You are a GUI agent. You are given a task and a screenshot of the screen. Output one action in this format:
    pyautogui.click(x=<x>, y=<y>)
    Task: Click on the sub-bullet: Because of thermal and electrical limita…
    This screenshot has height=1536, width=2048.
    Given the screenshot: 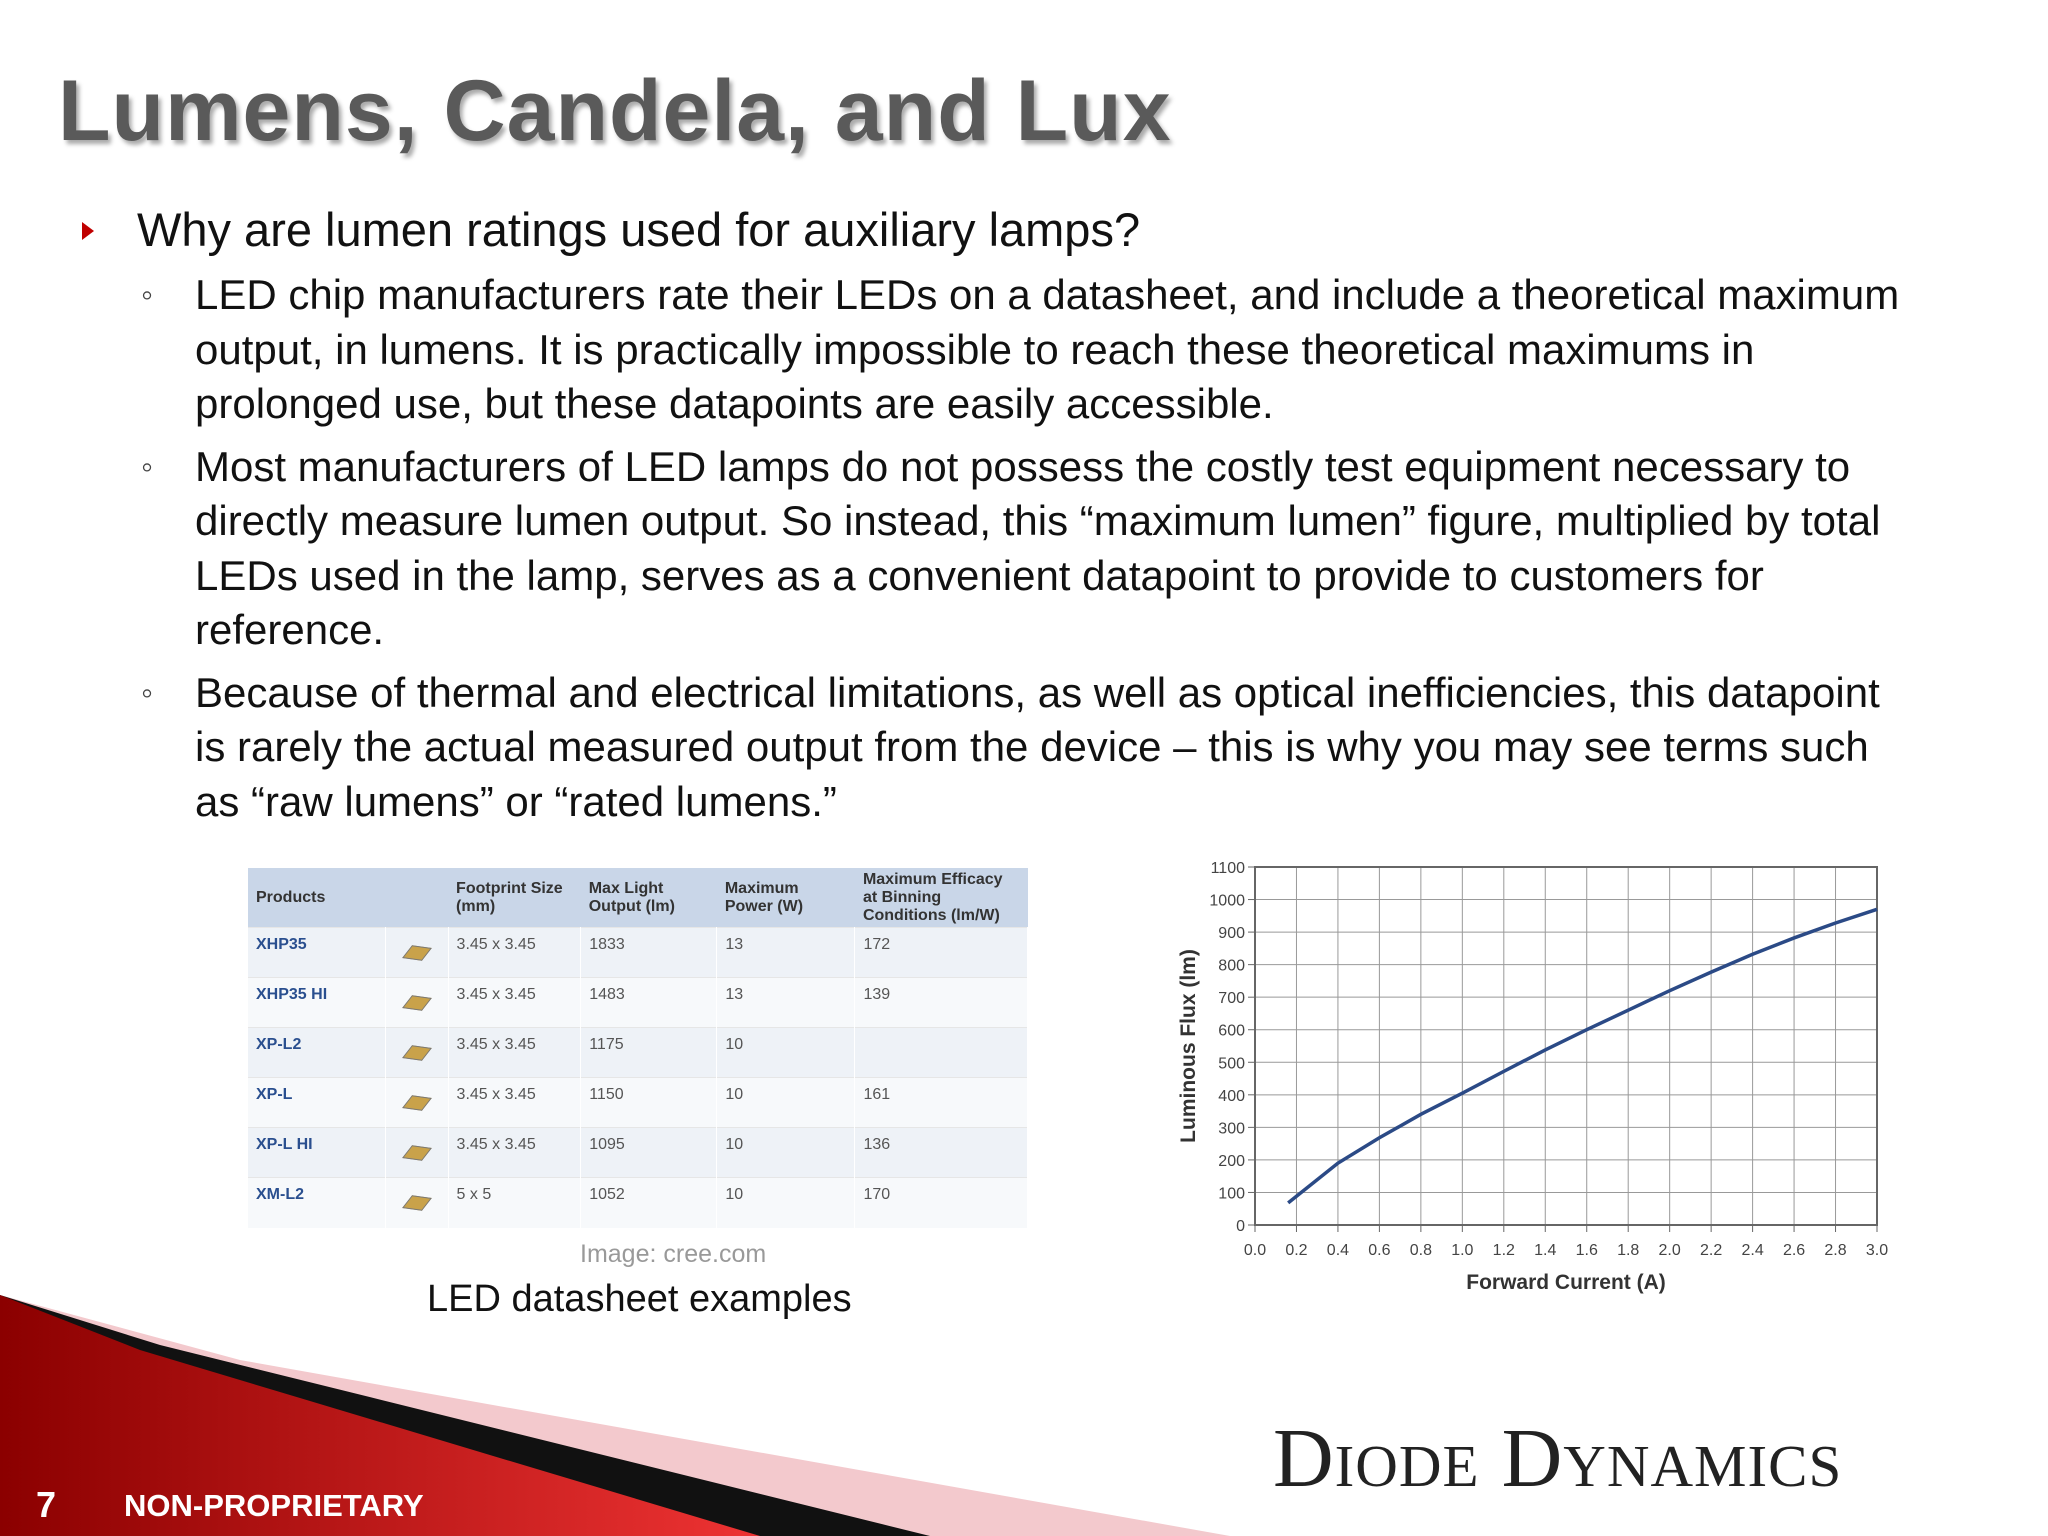 What is the action you would take?
    pyautogui.click(x=957, y=748)
    